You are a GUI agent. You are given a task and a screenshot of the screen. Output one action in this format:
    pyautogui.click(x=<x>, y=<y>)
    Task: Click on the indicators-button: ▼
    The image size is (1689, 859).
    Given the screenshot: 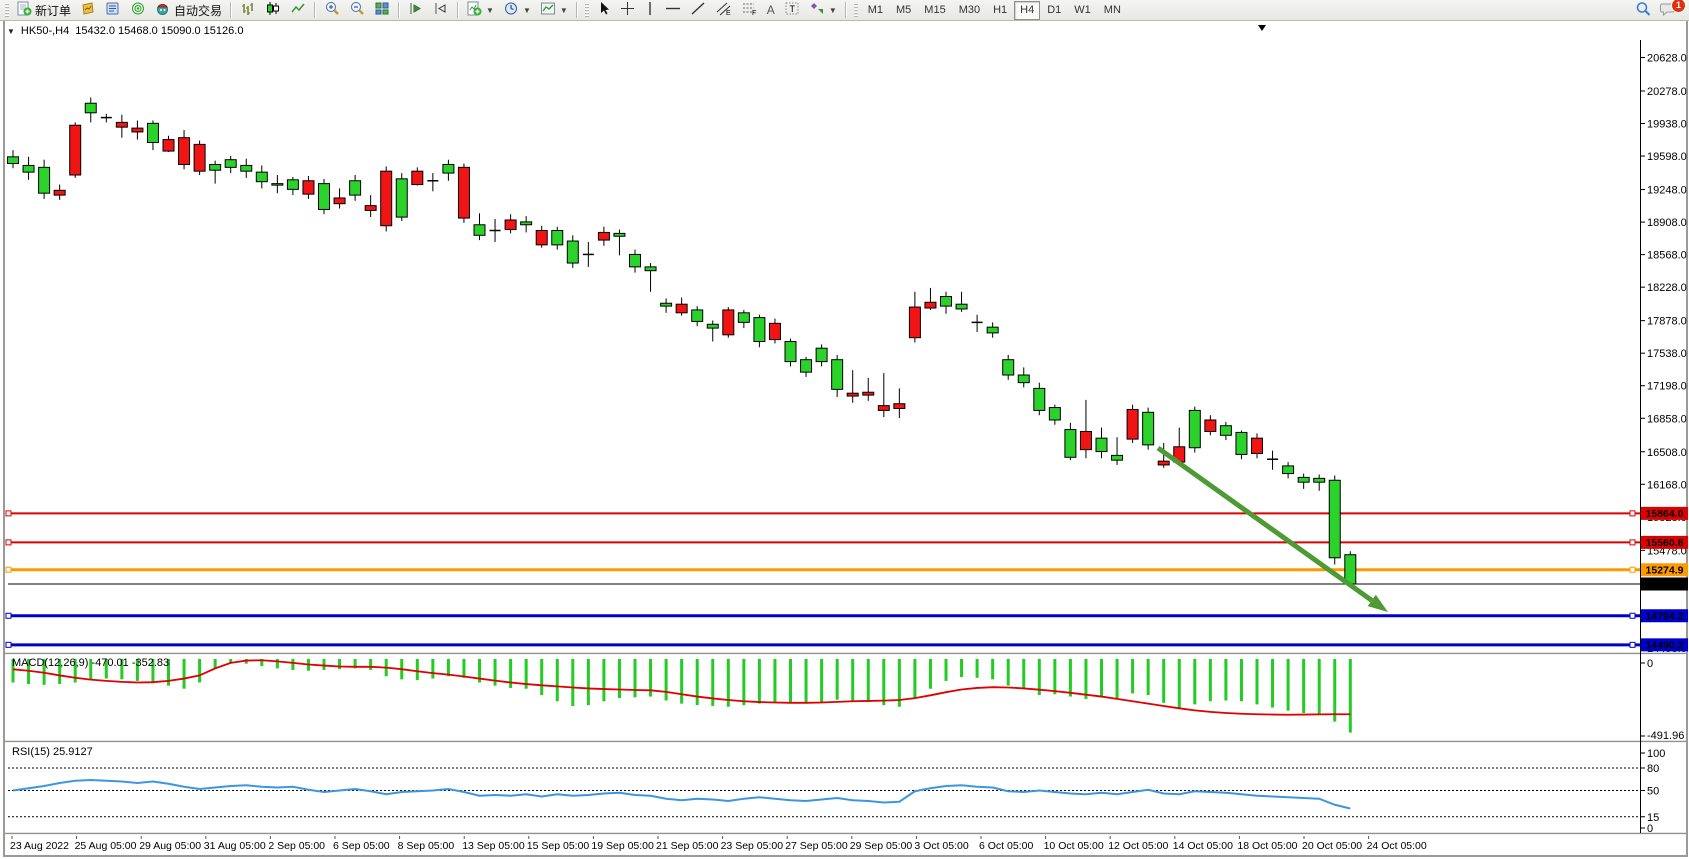 What is the action you would take?
    pyautogui.click(x=480, y=10)
    